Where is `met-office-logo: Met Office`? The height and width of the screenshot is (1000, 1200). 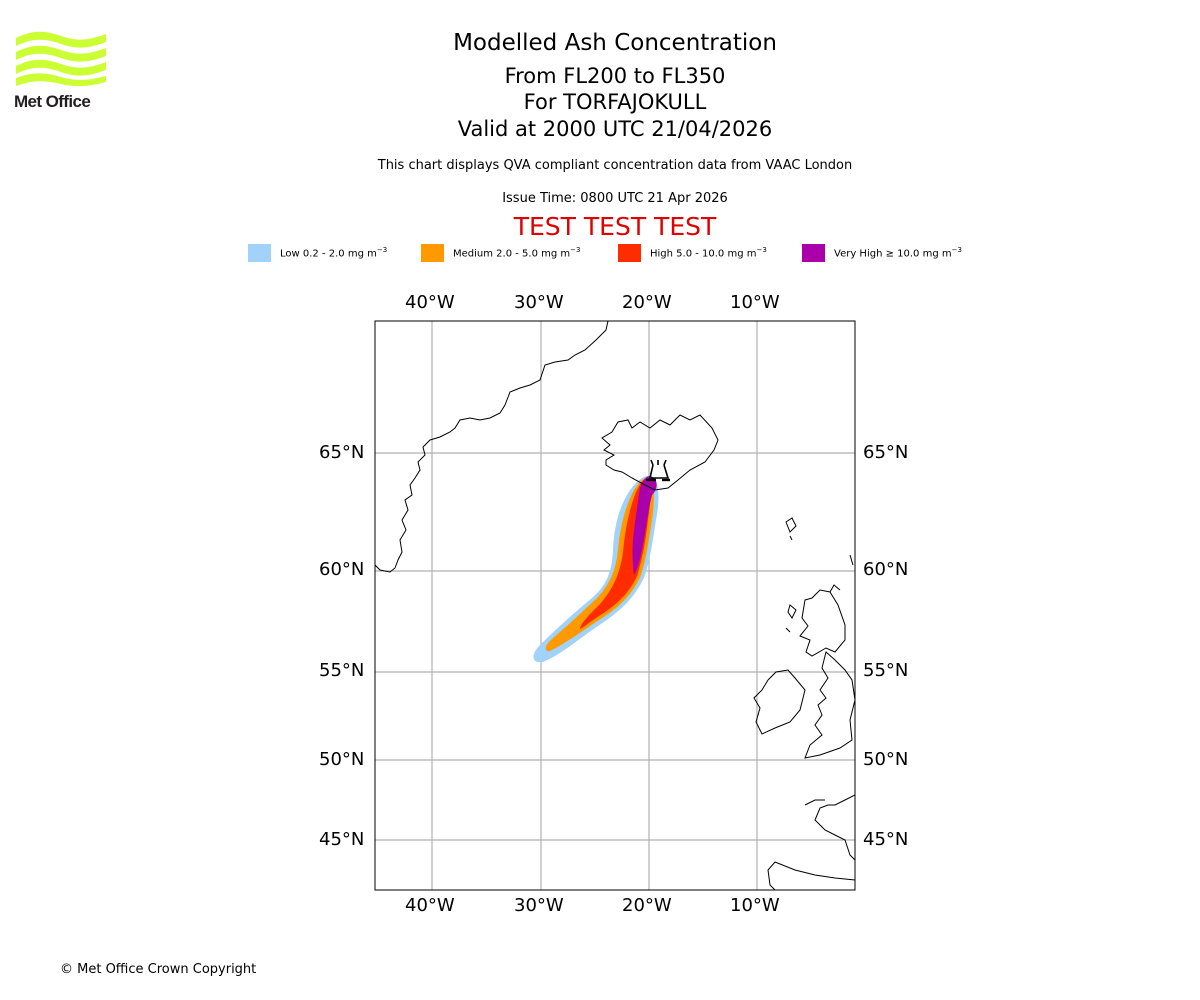
met-office-logo: Met Office is located at coordinates (61, 71).